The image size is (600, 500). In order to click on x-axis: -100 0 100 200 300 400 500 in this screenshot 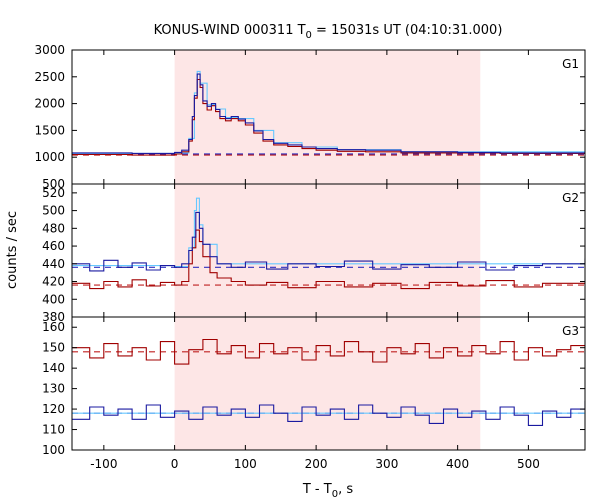, I will do `click(315, 464)`.